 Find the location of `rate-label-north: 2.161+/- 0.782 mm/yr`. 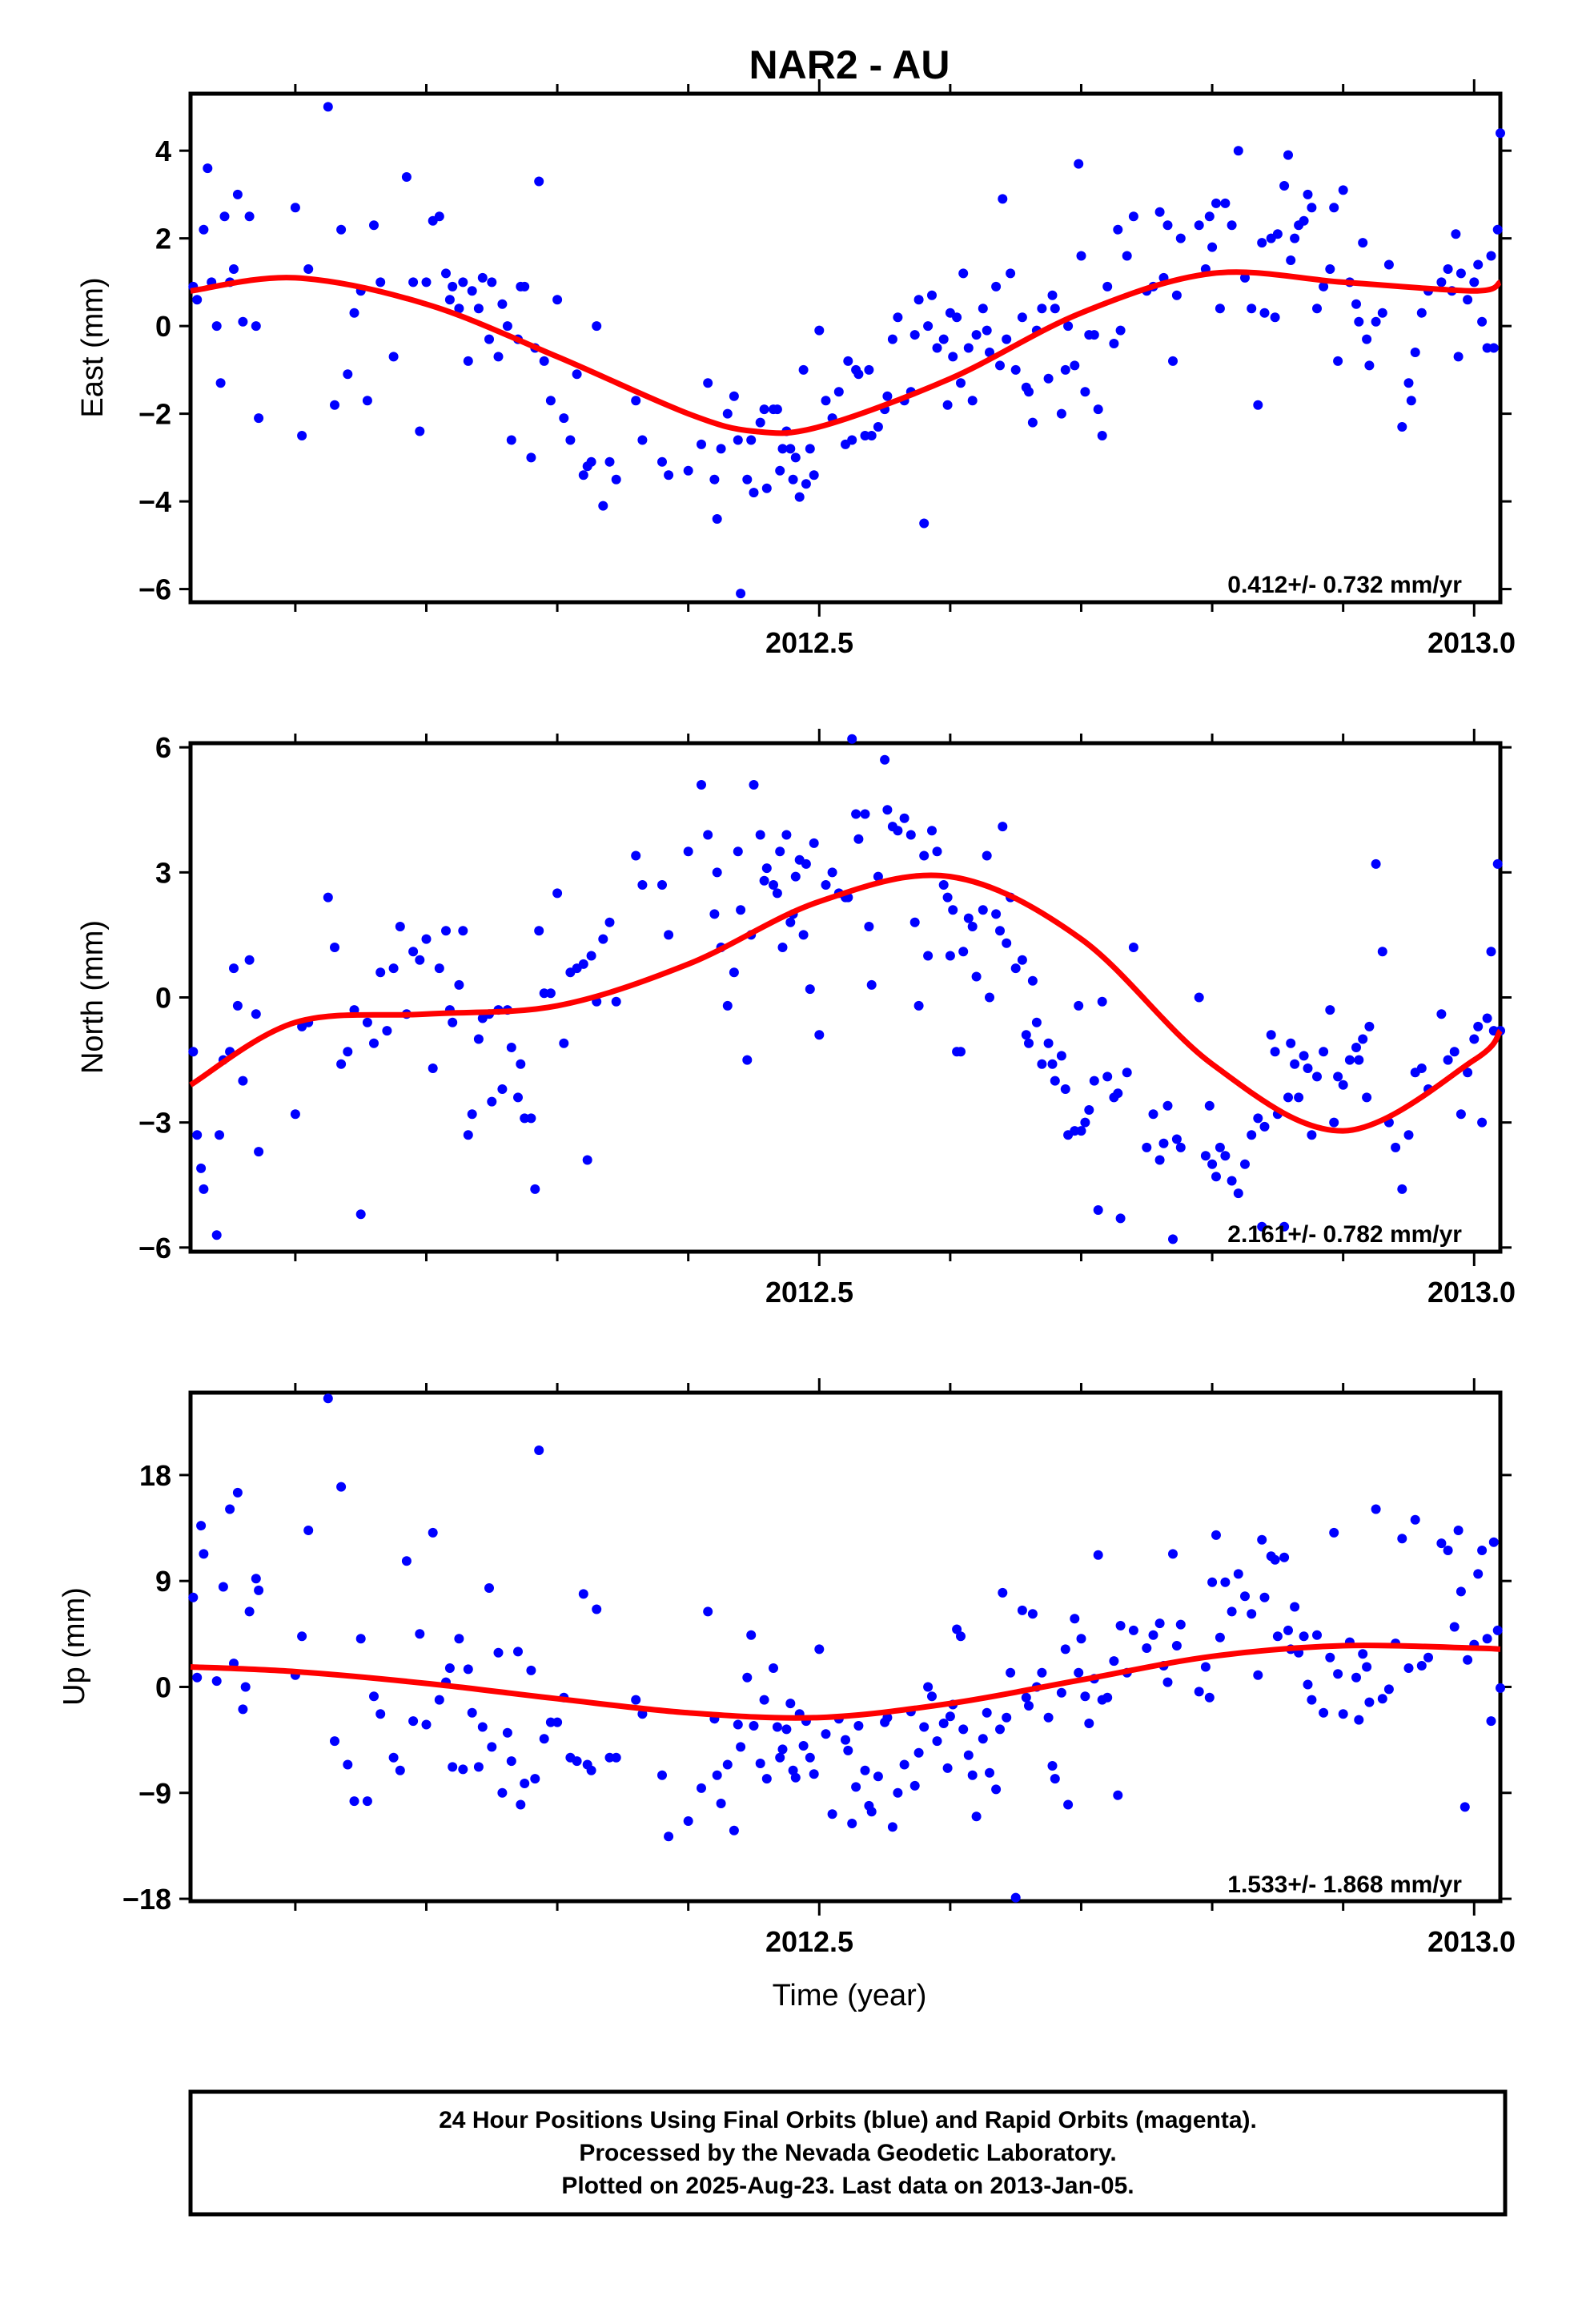

rate-label-north: 2.161+/- 0.782 mm/yr is located at coordinates (1344, 1234).